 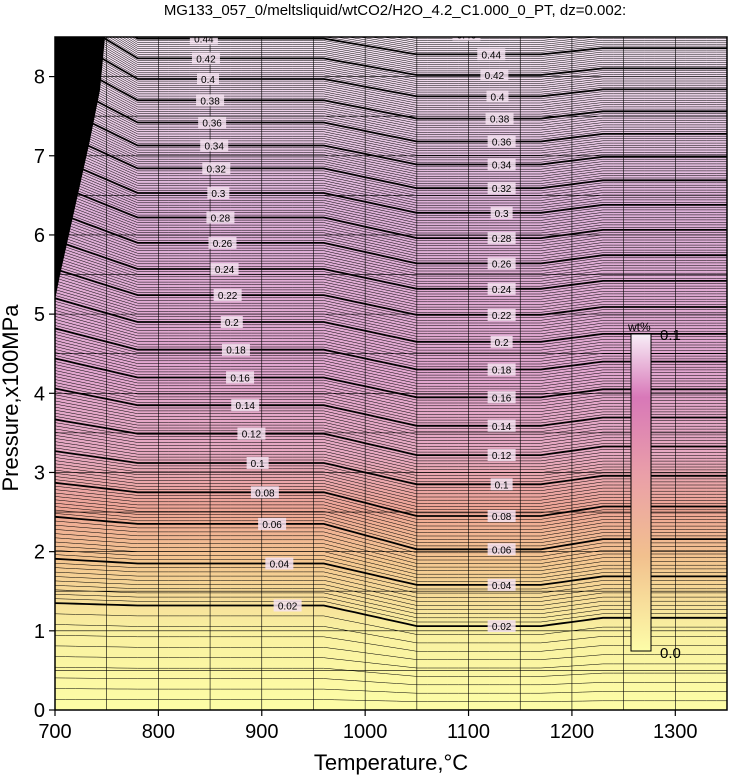 What do you see at coordinates (240, 378) in the screenshot?
I see `contour-label-text: 0.16` at bounding box center [240, 378].